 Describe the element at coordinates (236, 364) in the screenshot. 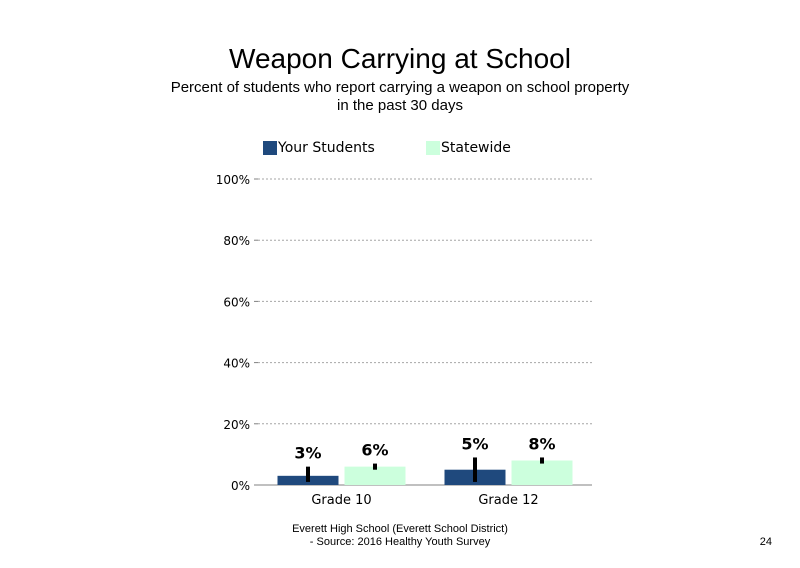

I see `y-tick-label: 40%` at that location.